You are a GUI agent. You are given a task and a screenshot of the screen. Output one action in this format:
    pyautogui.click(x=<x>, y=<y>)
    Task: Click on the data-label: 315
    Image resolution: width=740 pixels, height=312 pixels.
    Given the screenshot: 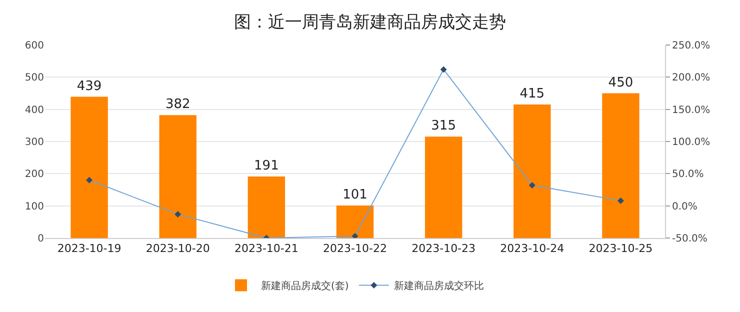 What is the action you would take?
    pyautogui.click(x=443, y=126)
    